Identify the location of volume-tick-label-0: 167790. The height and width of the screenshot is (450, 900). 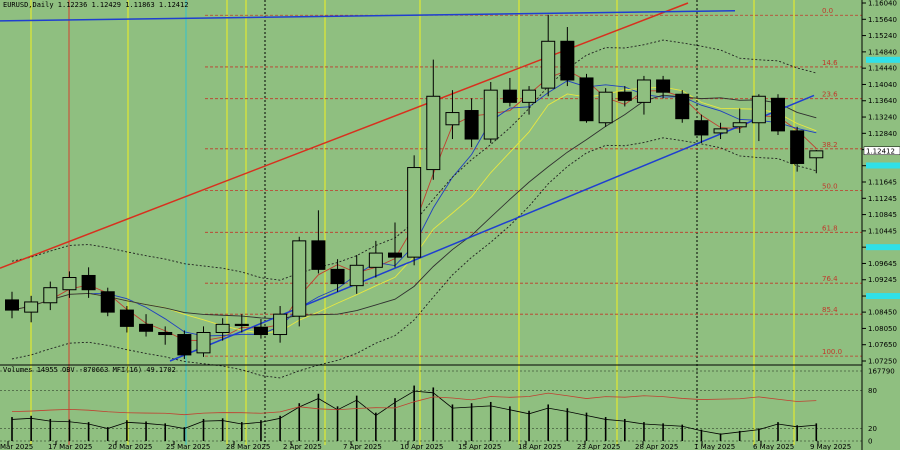
(881, 372).